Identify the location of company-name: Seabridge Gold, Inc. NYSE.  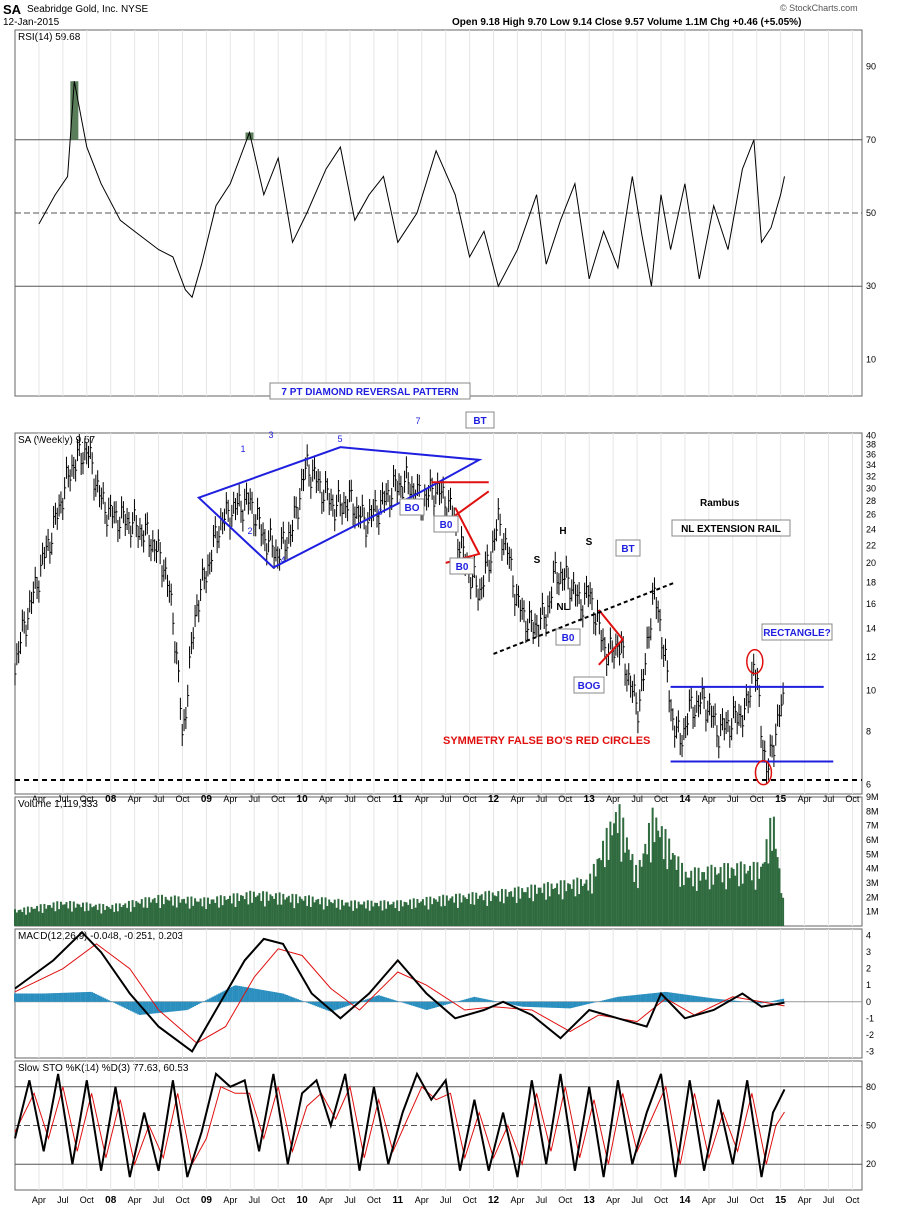
(88, 9).